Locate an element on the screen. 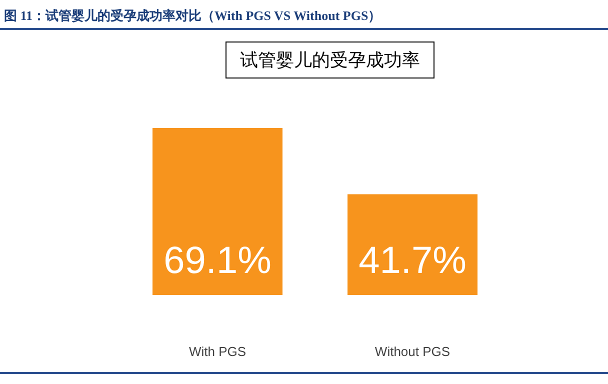  x-tick-label: With PGS is located at coordinates (217, 351).